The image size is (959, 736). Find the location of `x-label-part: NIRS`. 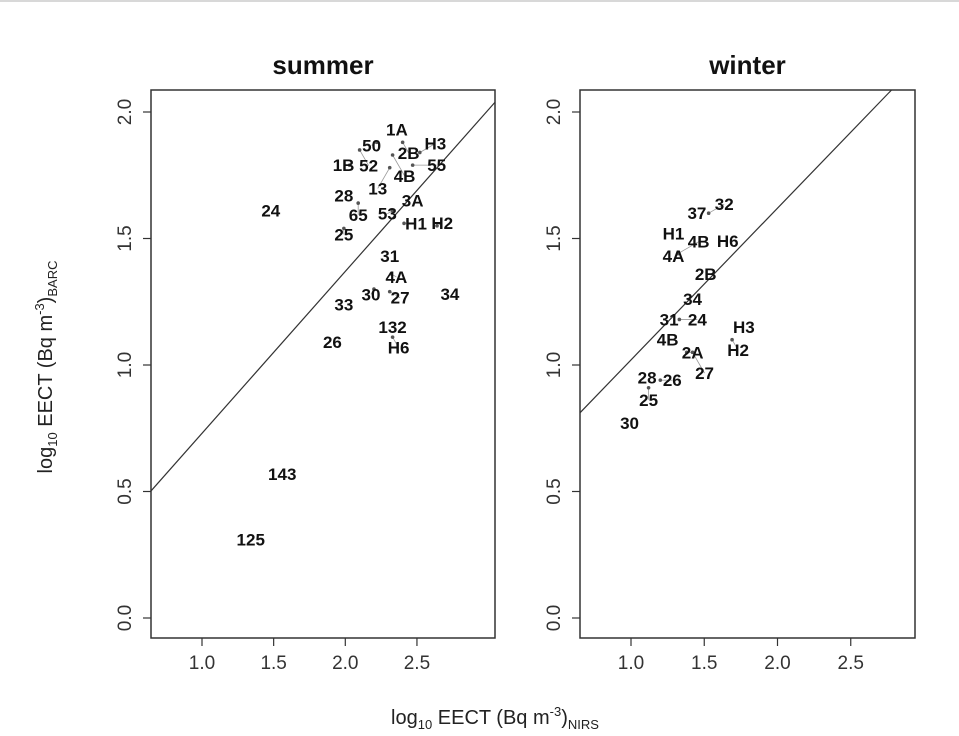

x-label-part: NIRS is located at coordinates (583, 724).